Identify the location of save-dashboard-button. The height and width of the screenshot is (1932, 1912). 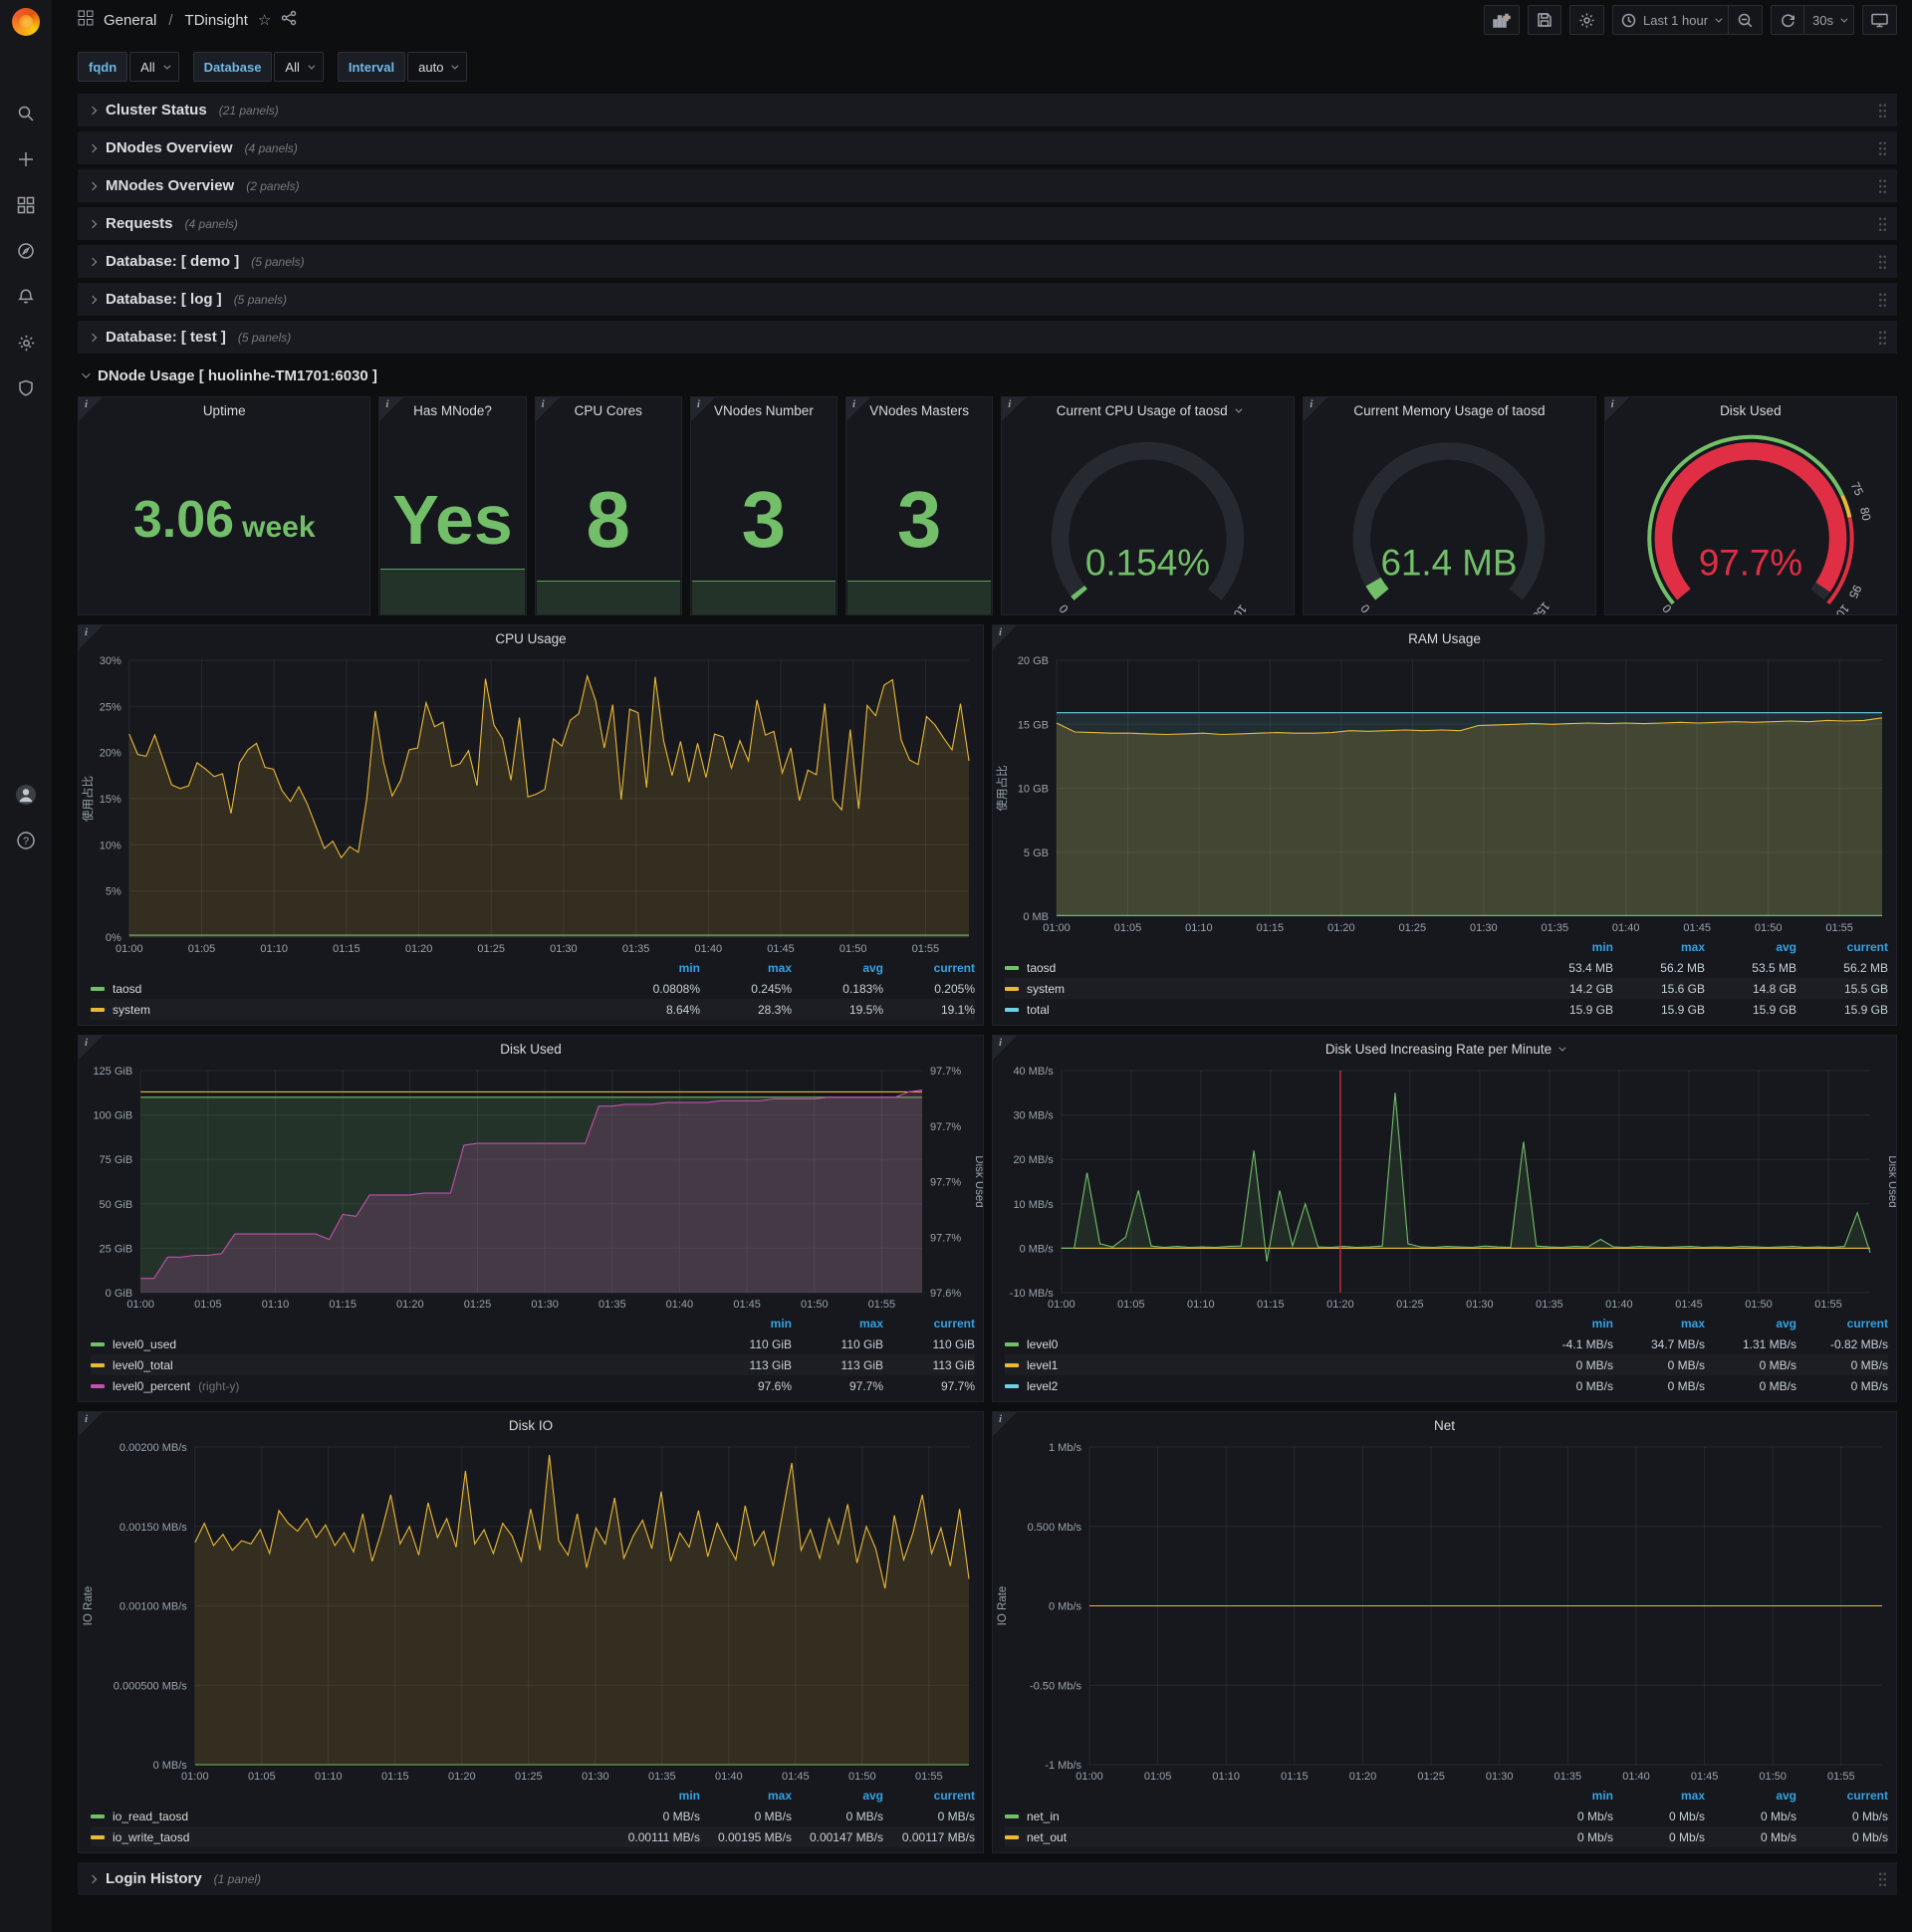
(1544, 20).